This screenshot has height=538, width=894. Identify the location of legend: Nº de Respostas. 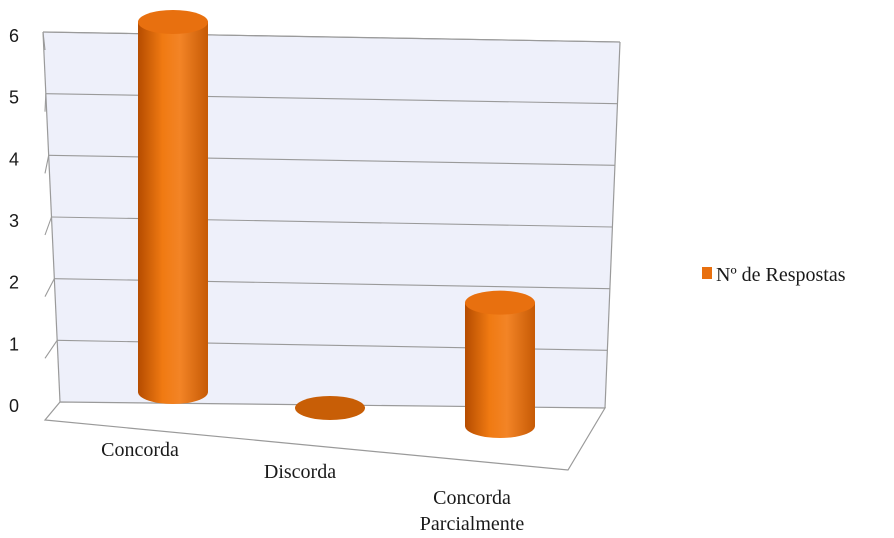
(774, 275).